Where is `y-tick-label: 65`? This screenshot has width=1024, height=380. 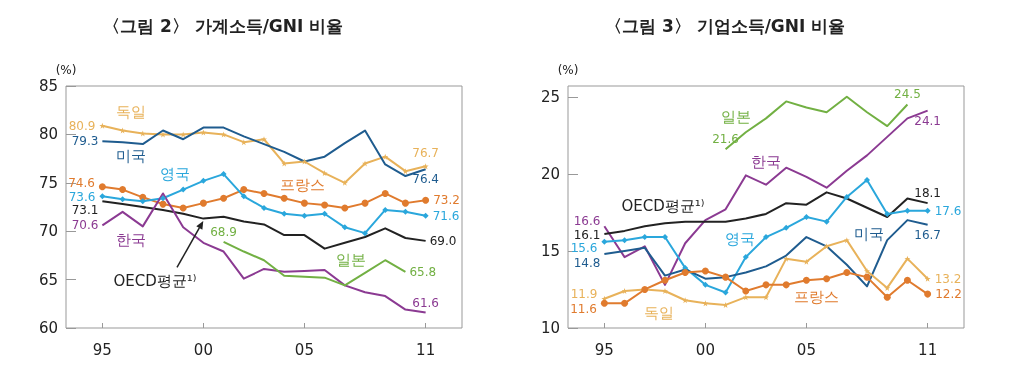
y-tick-label: 65 is located at coordinates (48, 279).